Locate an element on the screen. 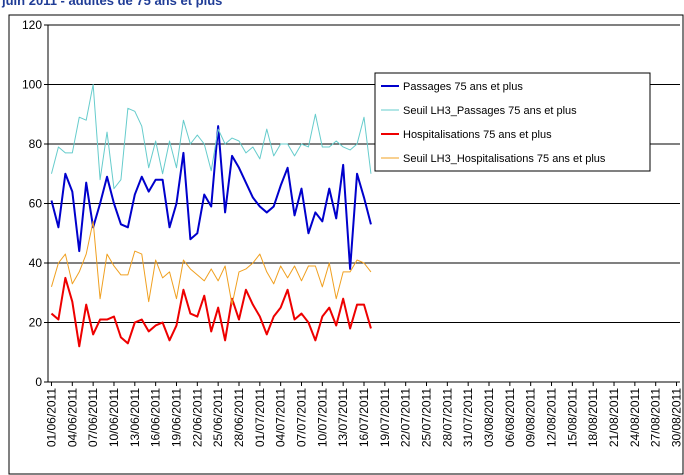 The width and height of the screenshot is (684, 475). x-tick-label: 06/08/2011 is located at coordinates (510, 417).